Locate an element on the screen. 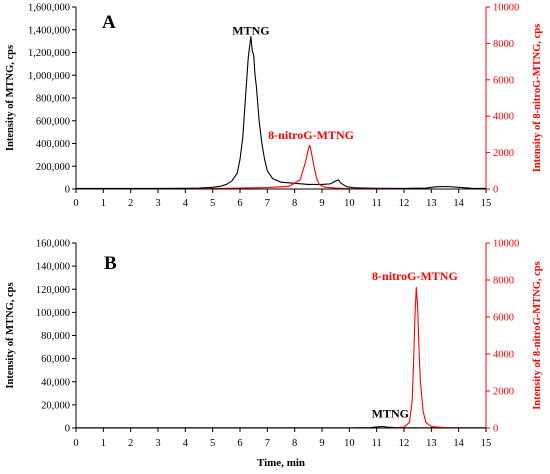 Image resolution: width=550 pixels, height=474 pixels. y-left-tick-label: 800,000 is located at coordinates (53, 99).